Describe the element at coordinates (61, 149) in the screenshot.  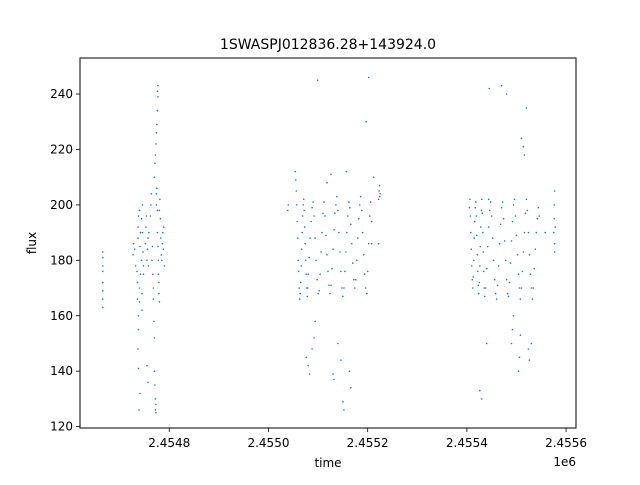
I see `y-tick-label: 220` at that location.